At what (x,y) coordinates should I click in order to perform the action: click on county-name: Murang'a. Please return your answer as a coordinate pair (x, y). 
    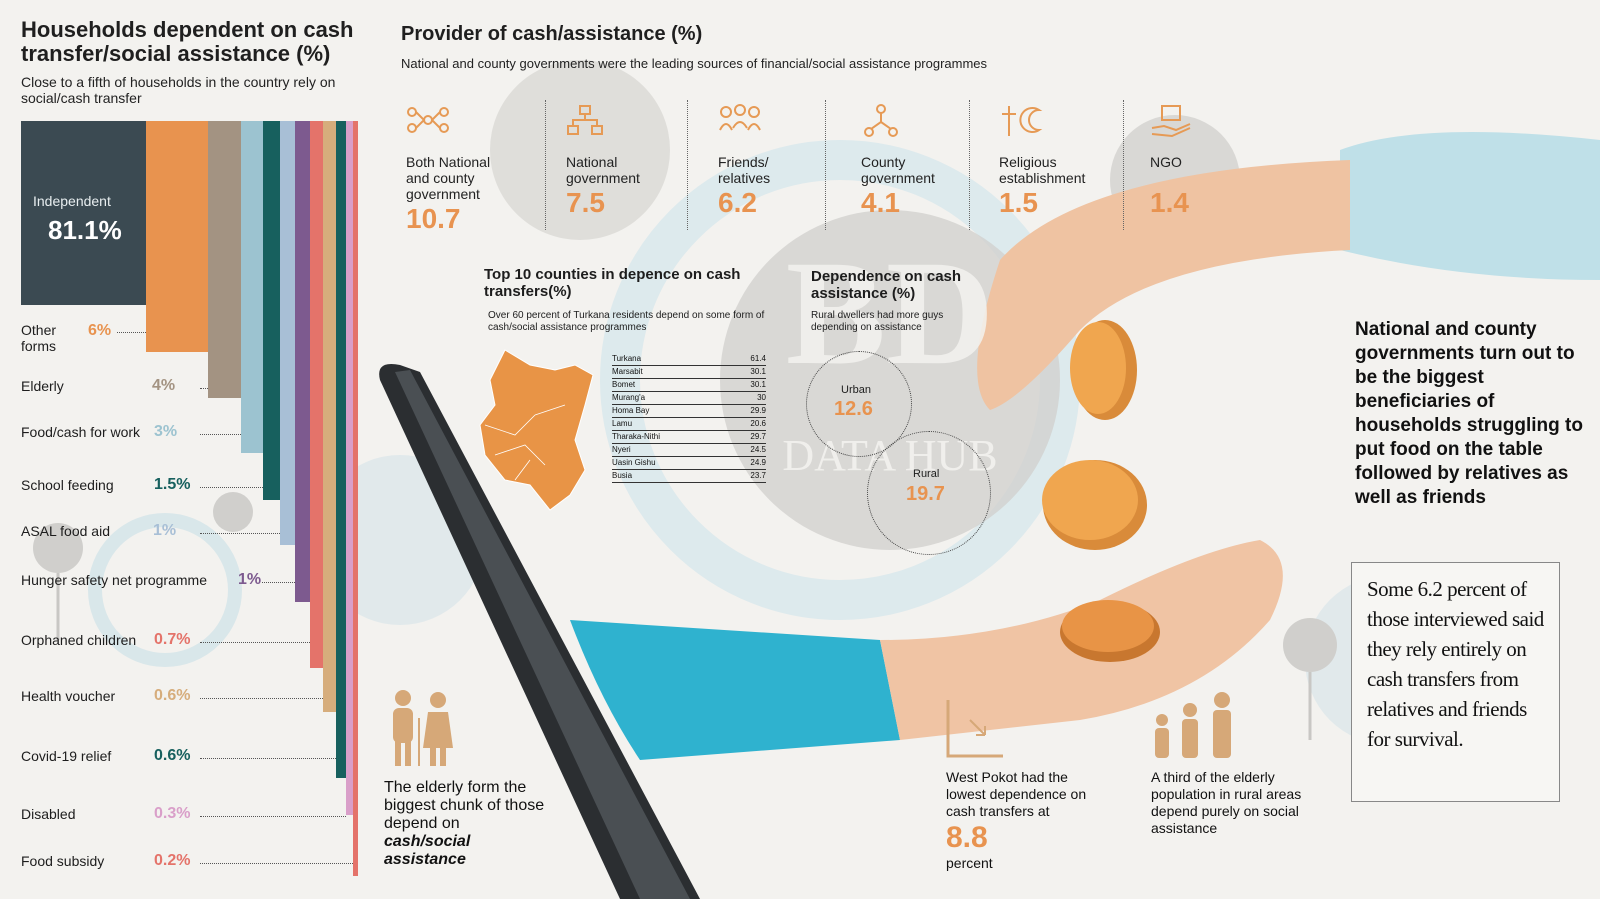
    Looking at the image, I should click on (629, 397).